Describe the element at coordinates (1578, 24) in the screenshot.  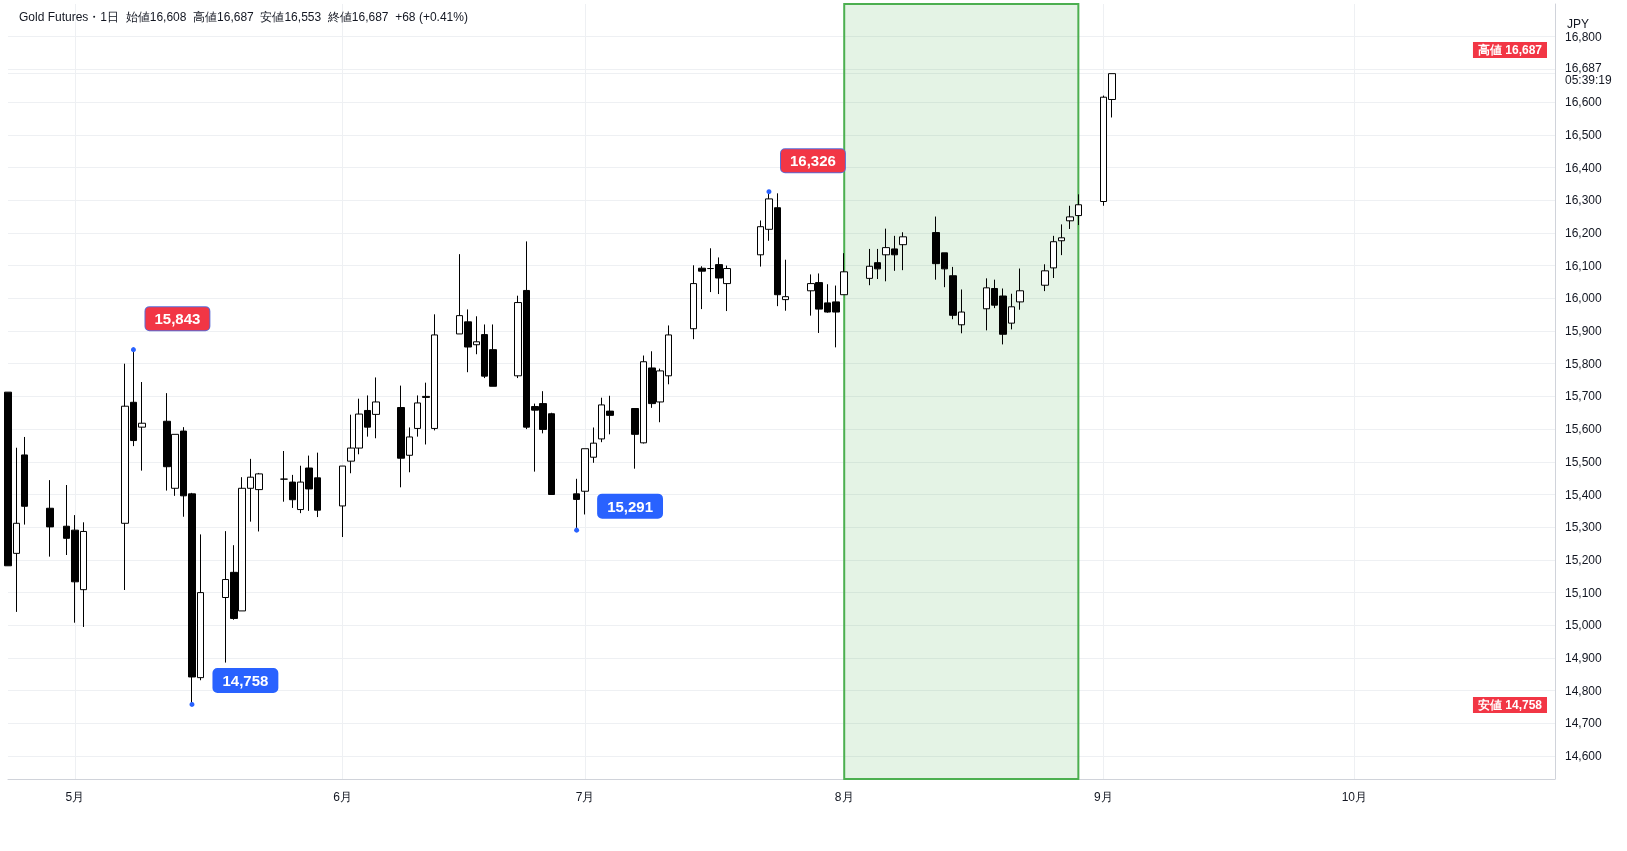
I see `y-axis-title: JPY` at that location.